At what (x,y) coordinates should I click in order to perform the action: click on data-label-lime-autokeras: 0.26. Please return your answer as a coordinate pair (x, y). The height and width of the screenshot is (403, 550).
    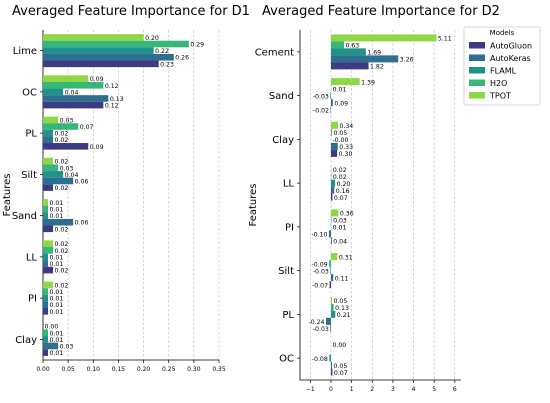
    Looking at the image, I should click on (182, 58).